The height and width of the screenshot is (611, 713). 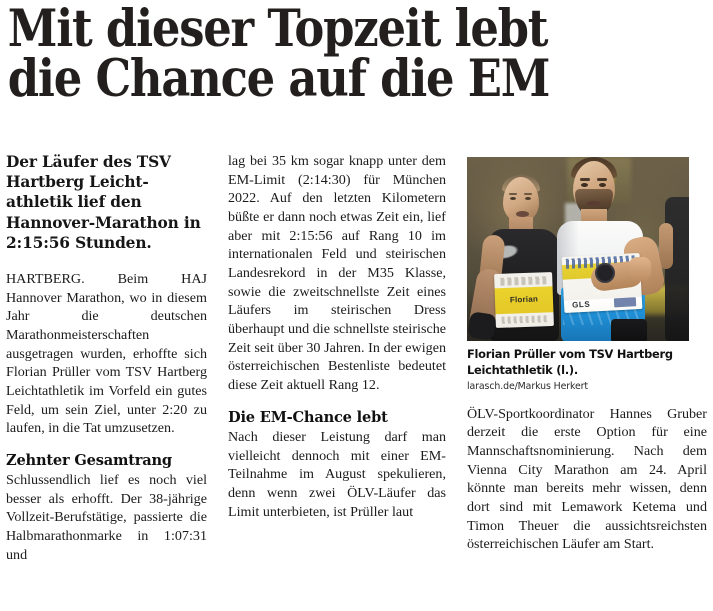 What do you see at coordinates (522, 214) in the screenshot?
I see `left-runner-mouth` at bounding box center [522, 214].